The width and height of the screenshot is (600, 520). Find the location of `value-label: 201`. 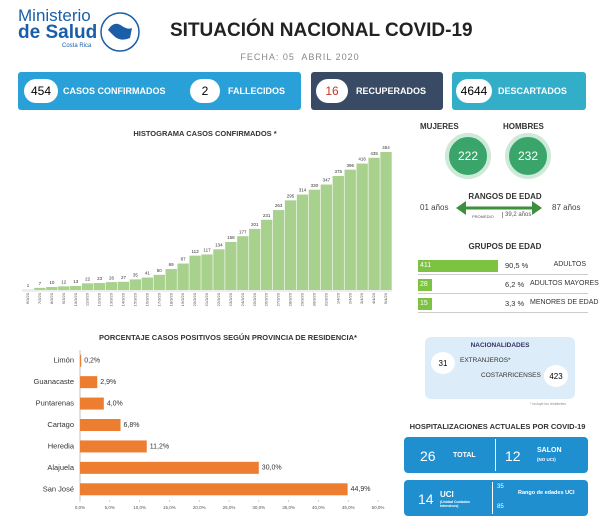

value-label: 201 is located at coordinates (255, 224).